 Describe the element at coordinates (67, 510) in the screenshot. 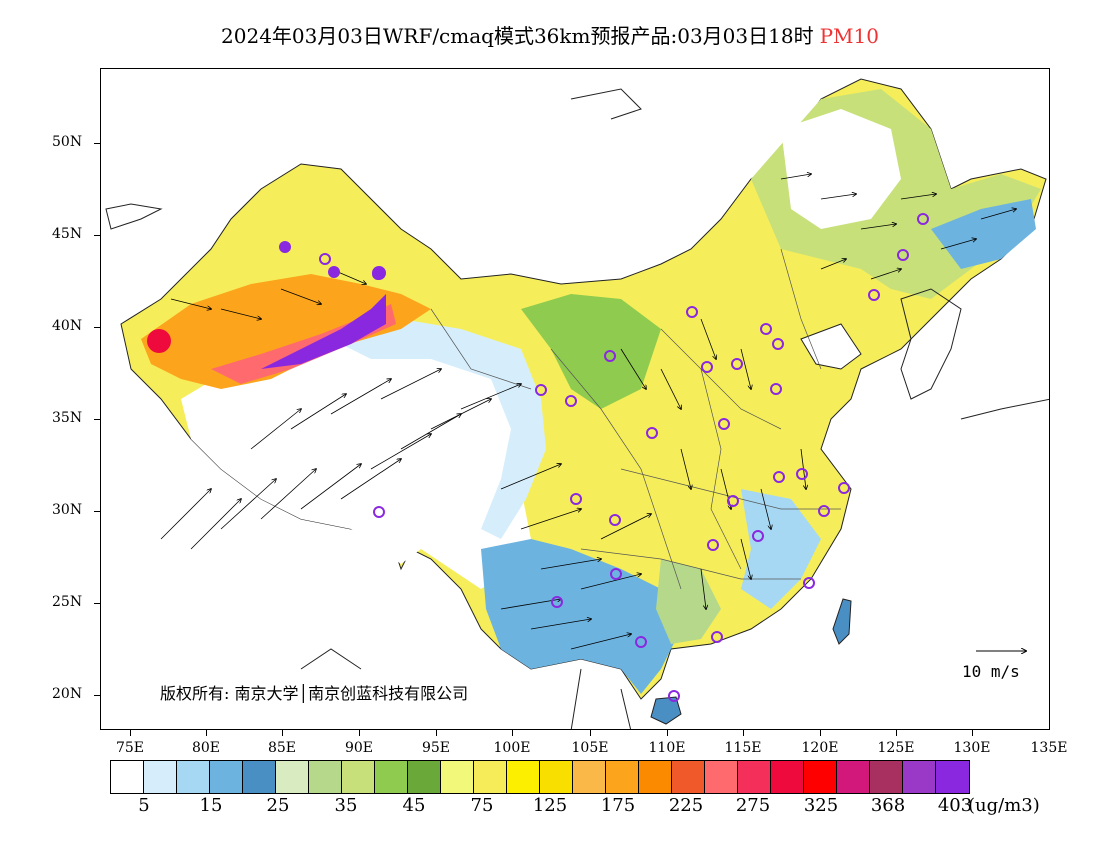

I see `lat-label-30n: 30N` at that location.